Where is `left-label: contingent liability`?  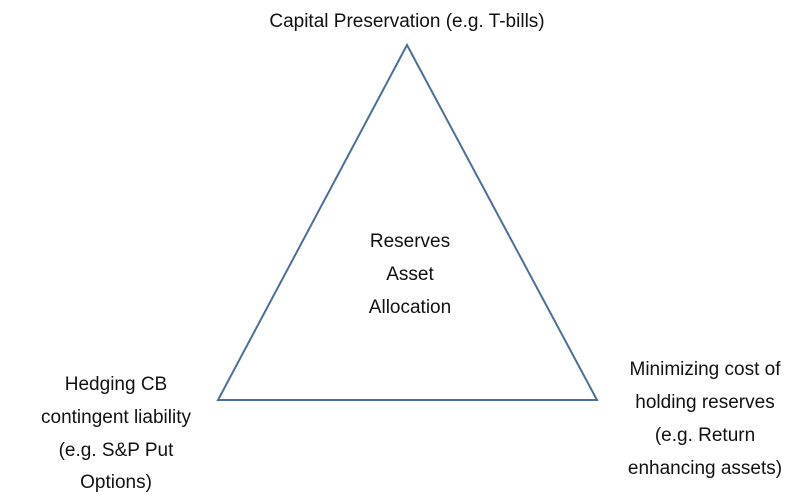 left-label: contingent liability is located at coordinates (116, 417).